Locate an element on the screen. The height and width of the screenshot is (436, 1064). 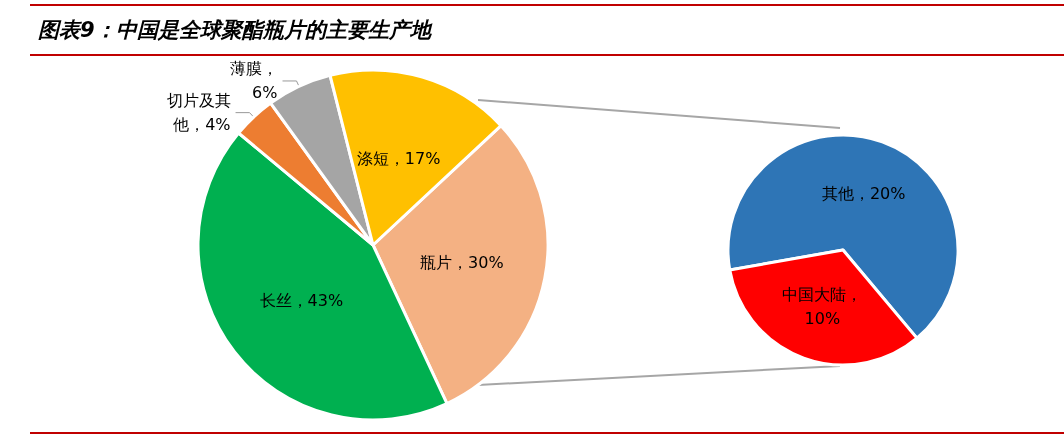
slice-label: 中国大陆，10% is located at coordinates (822, 307).